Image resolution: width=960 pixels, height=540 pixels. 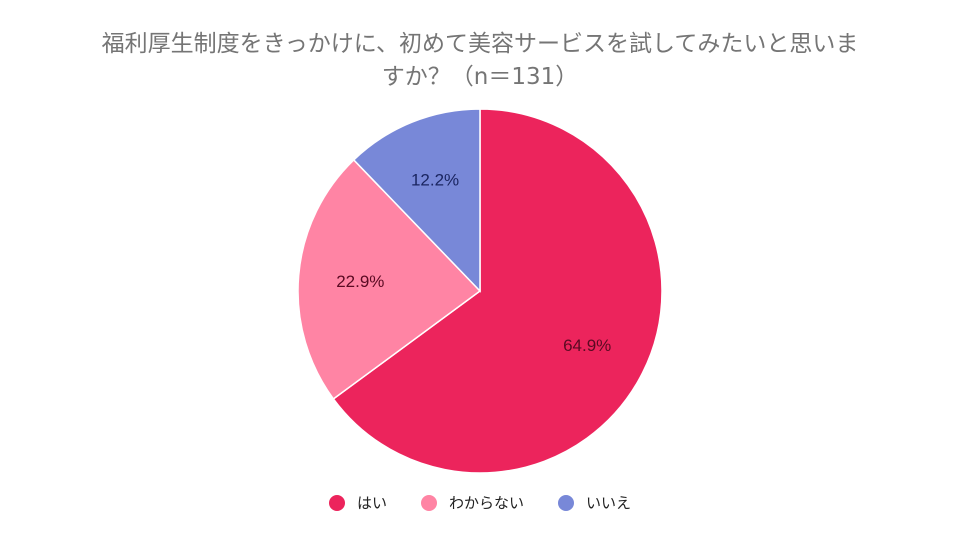 I want to click on pie-slice-no, so click(x=416, y=200).